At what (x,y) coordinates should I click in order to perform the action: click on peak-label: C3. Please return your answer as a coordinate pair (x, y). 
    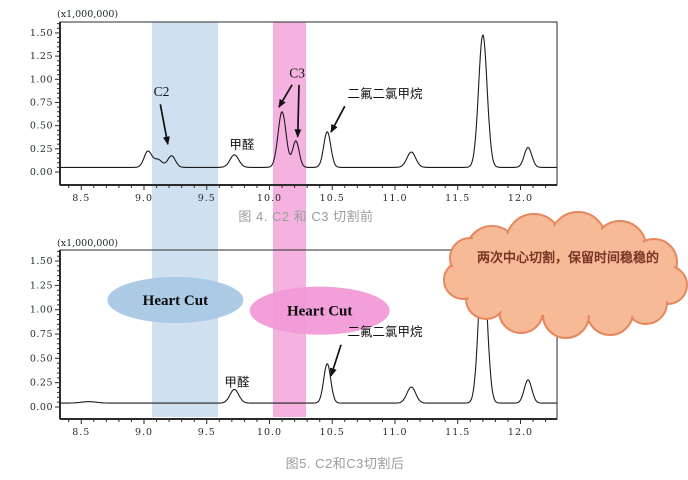
    Looking at the image, I should click on (297, 72).